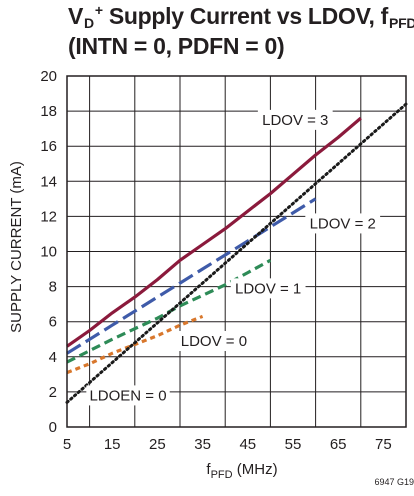 This screenshot has height=496, width=414. What do you see at coordinates (76, 16) in the screenshot?
I see `title-v: V` at bounding box center [76, 16].